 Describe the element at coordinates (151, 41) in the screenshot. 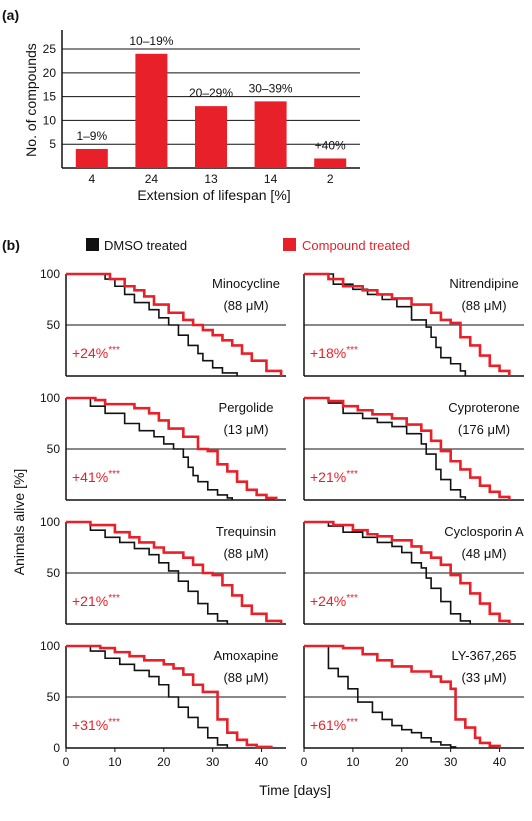

I see `bar-range-label: 10–19%` at that location.